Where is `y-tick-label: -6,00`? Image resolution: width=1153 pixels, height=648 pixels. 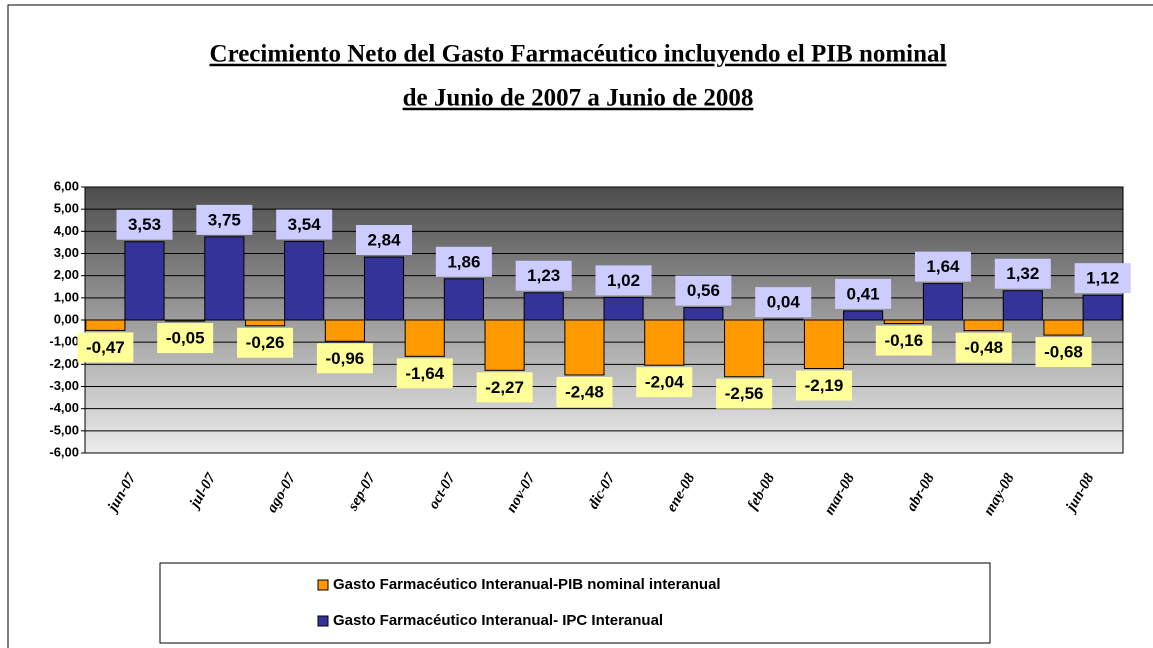 y-tick-label: -6,00 is located at coordinates (64, 451).